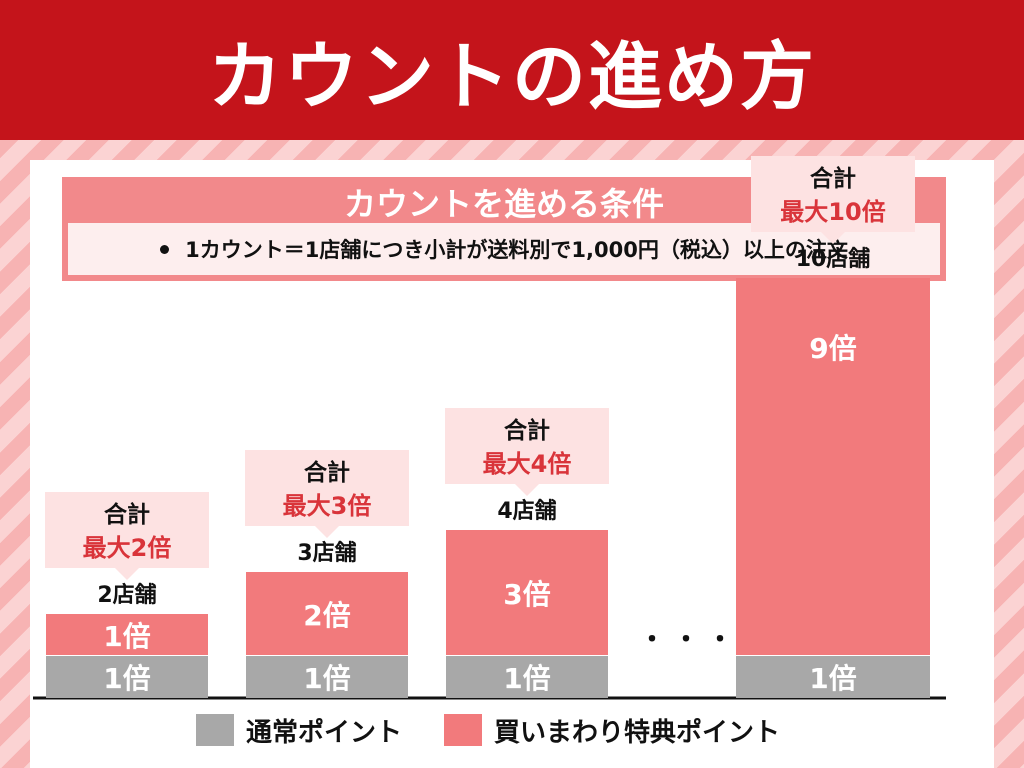  I want to click on total-callout-value-2: 最大4倍, so click(527, 464).